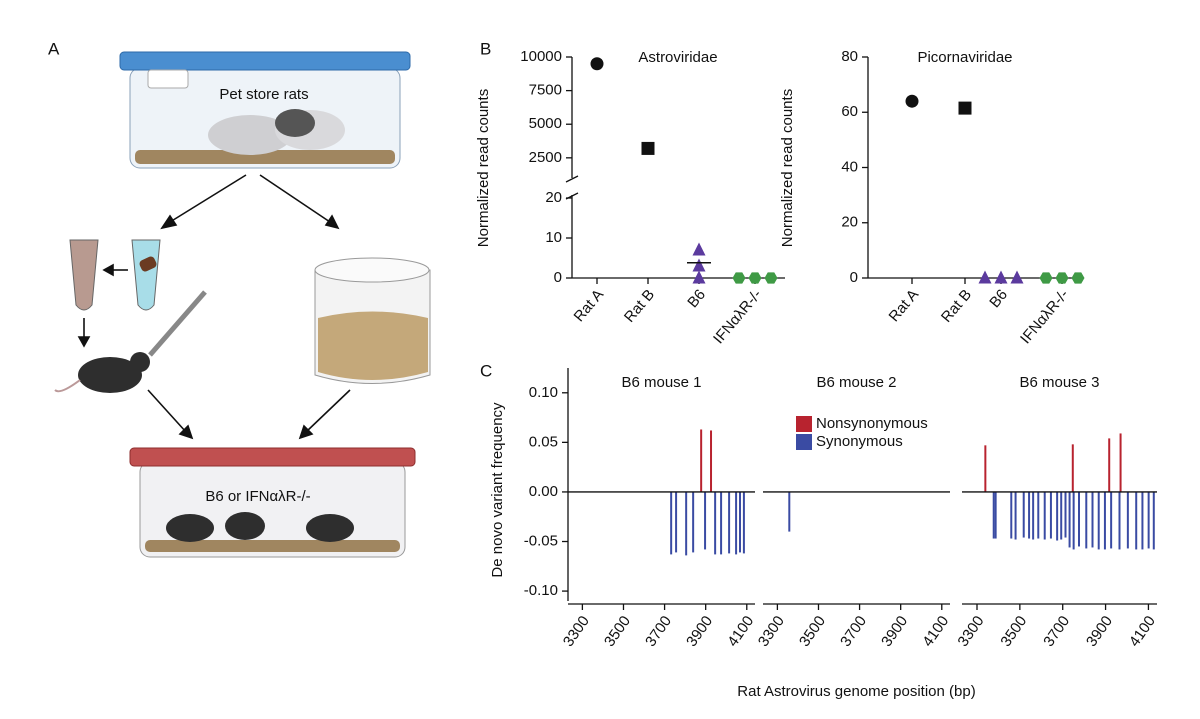  I want to click on chart-title: Astroviridae, so click(677, 57).